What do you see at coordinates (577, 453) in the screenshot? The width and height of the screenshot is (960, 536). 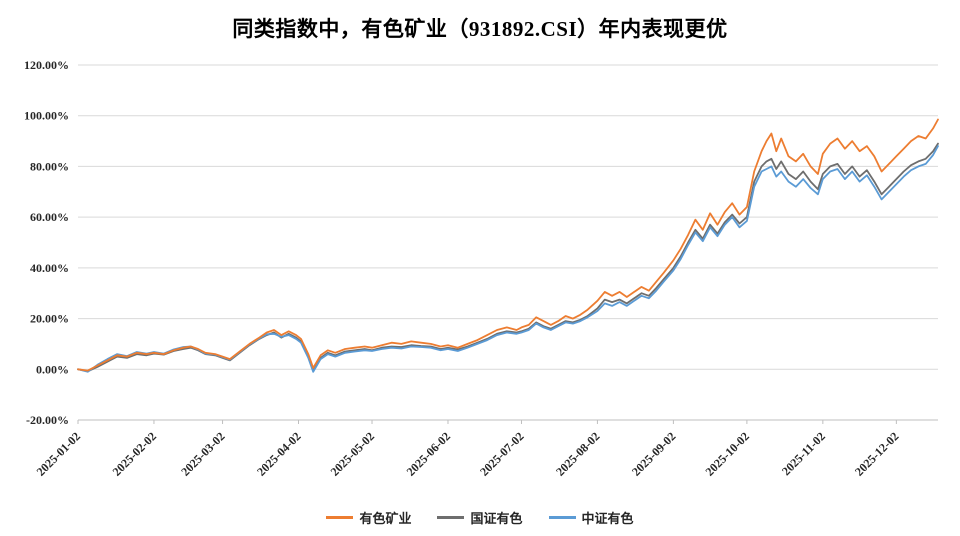 I see `x-axis-tick-label: 2025-08-02` at bounding box center [577, 453].